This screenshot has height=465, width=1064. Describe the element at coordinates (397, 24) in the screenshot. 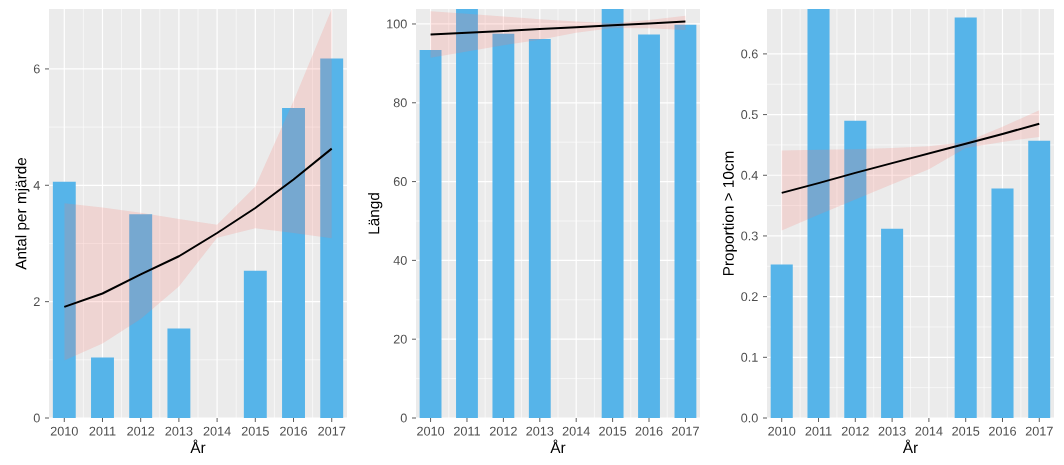

I see `y-tick-label: 100` at that location.